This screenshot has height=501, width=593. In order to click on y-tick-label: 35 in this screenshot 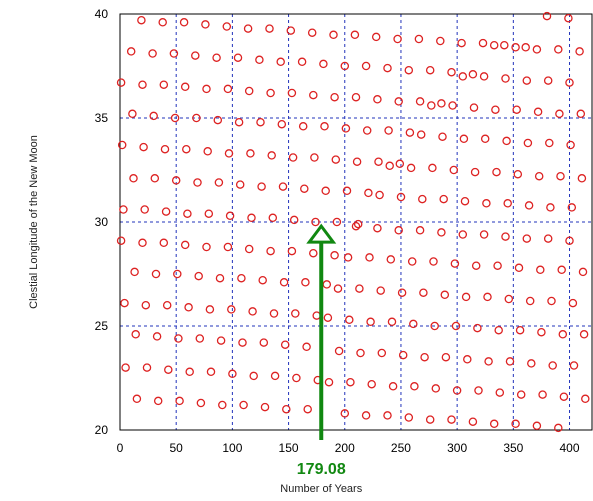, I will do `click(102, 118)`.